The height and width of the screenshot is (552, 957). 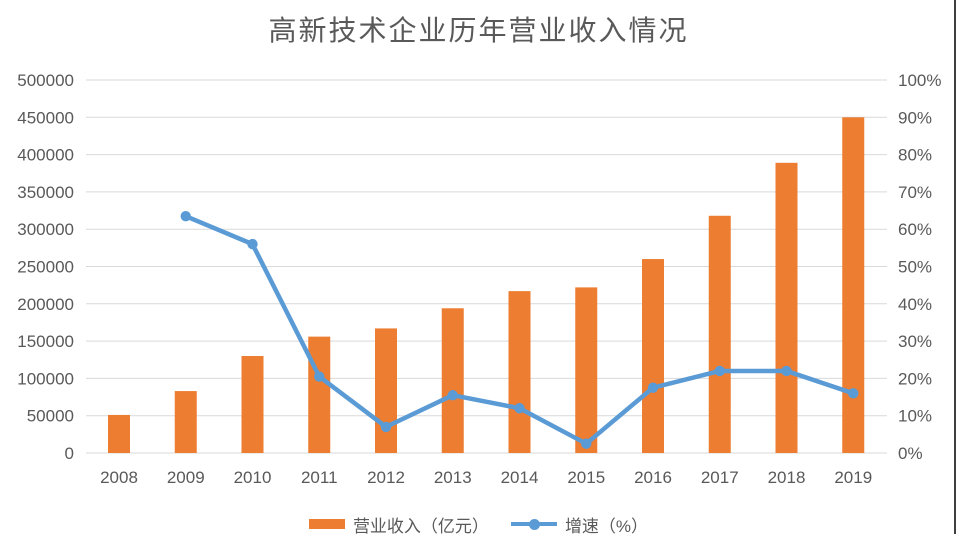 I want to click on legend-item-growth: 增速（%）, so click(x=579, y=524).